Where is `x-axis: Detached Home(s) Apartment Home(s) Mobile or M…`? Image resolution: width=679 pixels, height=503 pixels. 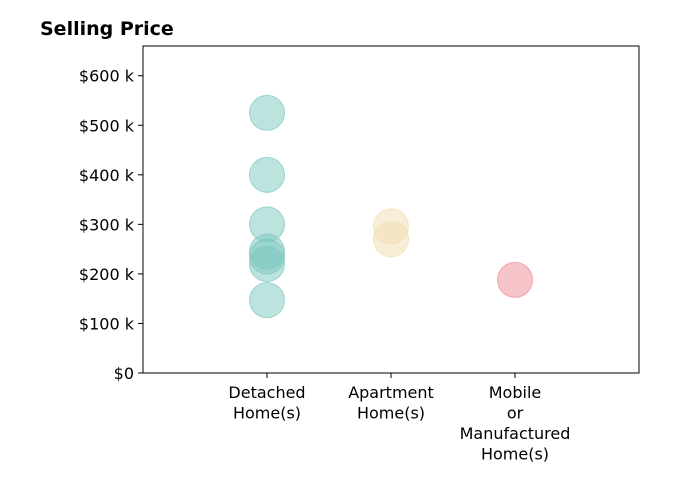 x-axis: Detached Home(s) Apartment Home(s) Mobile or M… is located at coordinates (399, 418).